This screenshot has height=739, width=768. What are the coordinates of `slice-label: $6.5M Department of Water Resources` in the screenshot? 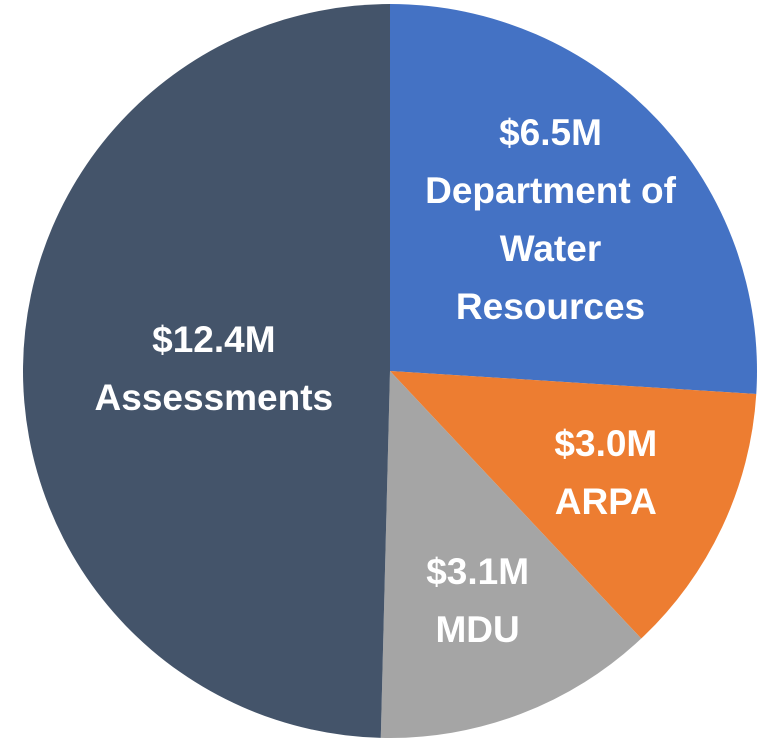 It's located at (551, 220).